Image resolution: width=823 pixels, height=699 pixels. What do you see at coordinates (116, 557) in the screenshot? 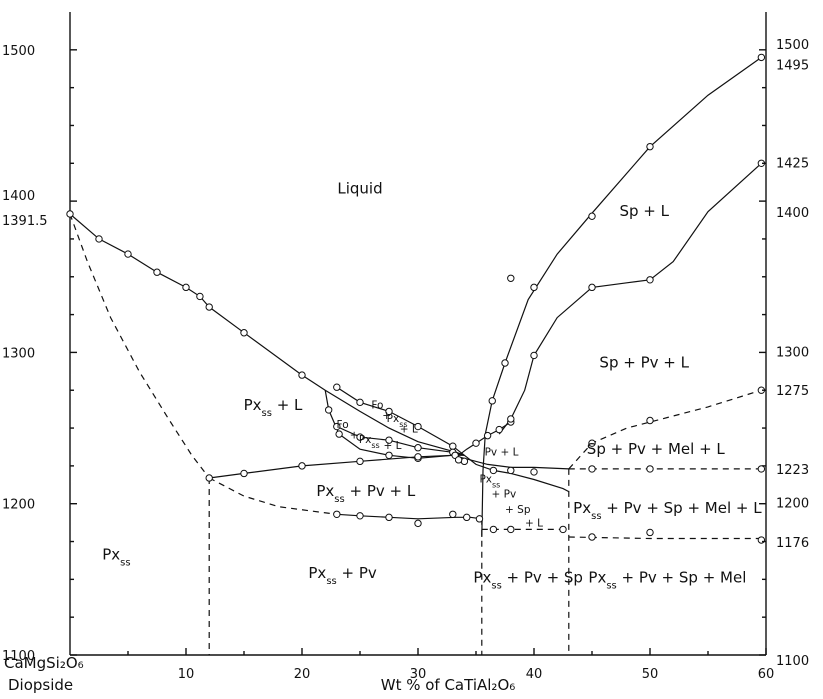
I see `phase-field-label: Pxss` at bounding box center [116, 557].